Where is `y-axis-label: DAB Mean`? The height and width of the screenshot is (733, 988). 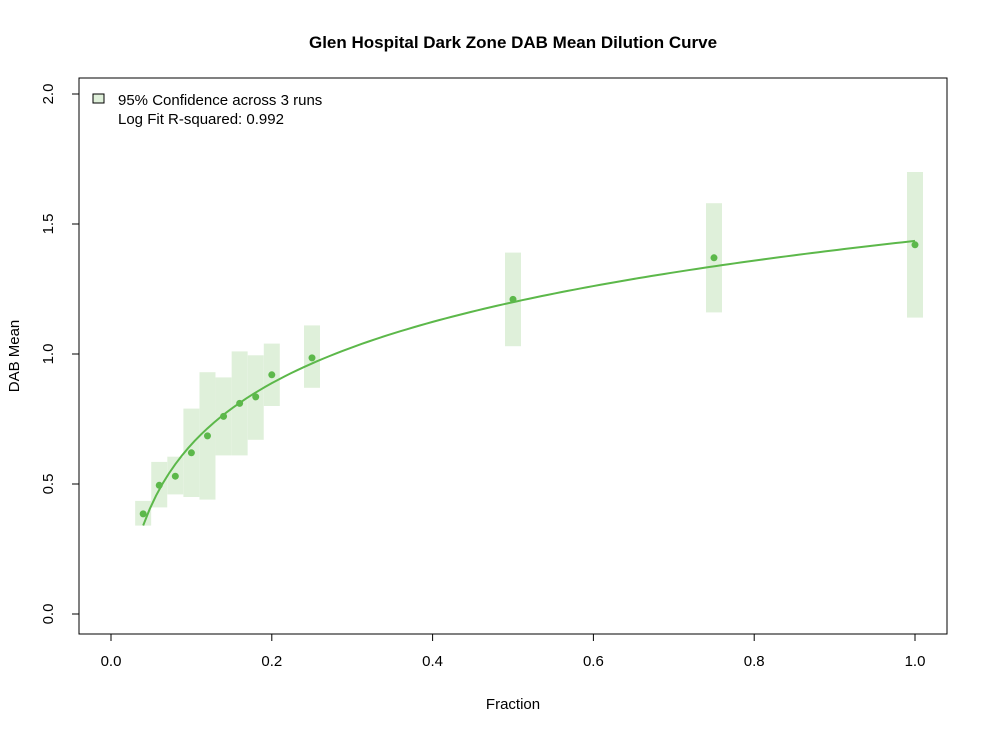
y-axis-label: DAB Mean is located at coordinates (14, 356).